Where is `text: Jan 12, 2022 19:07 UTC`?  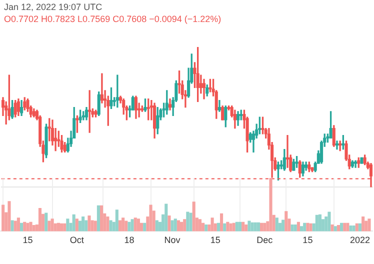
text: Jan 12, 2022 19:07 UTC is located at coordinates (53, 7).